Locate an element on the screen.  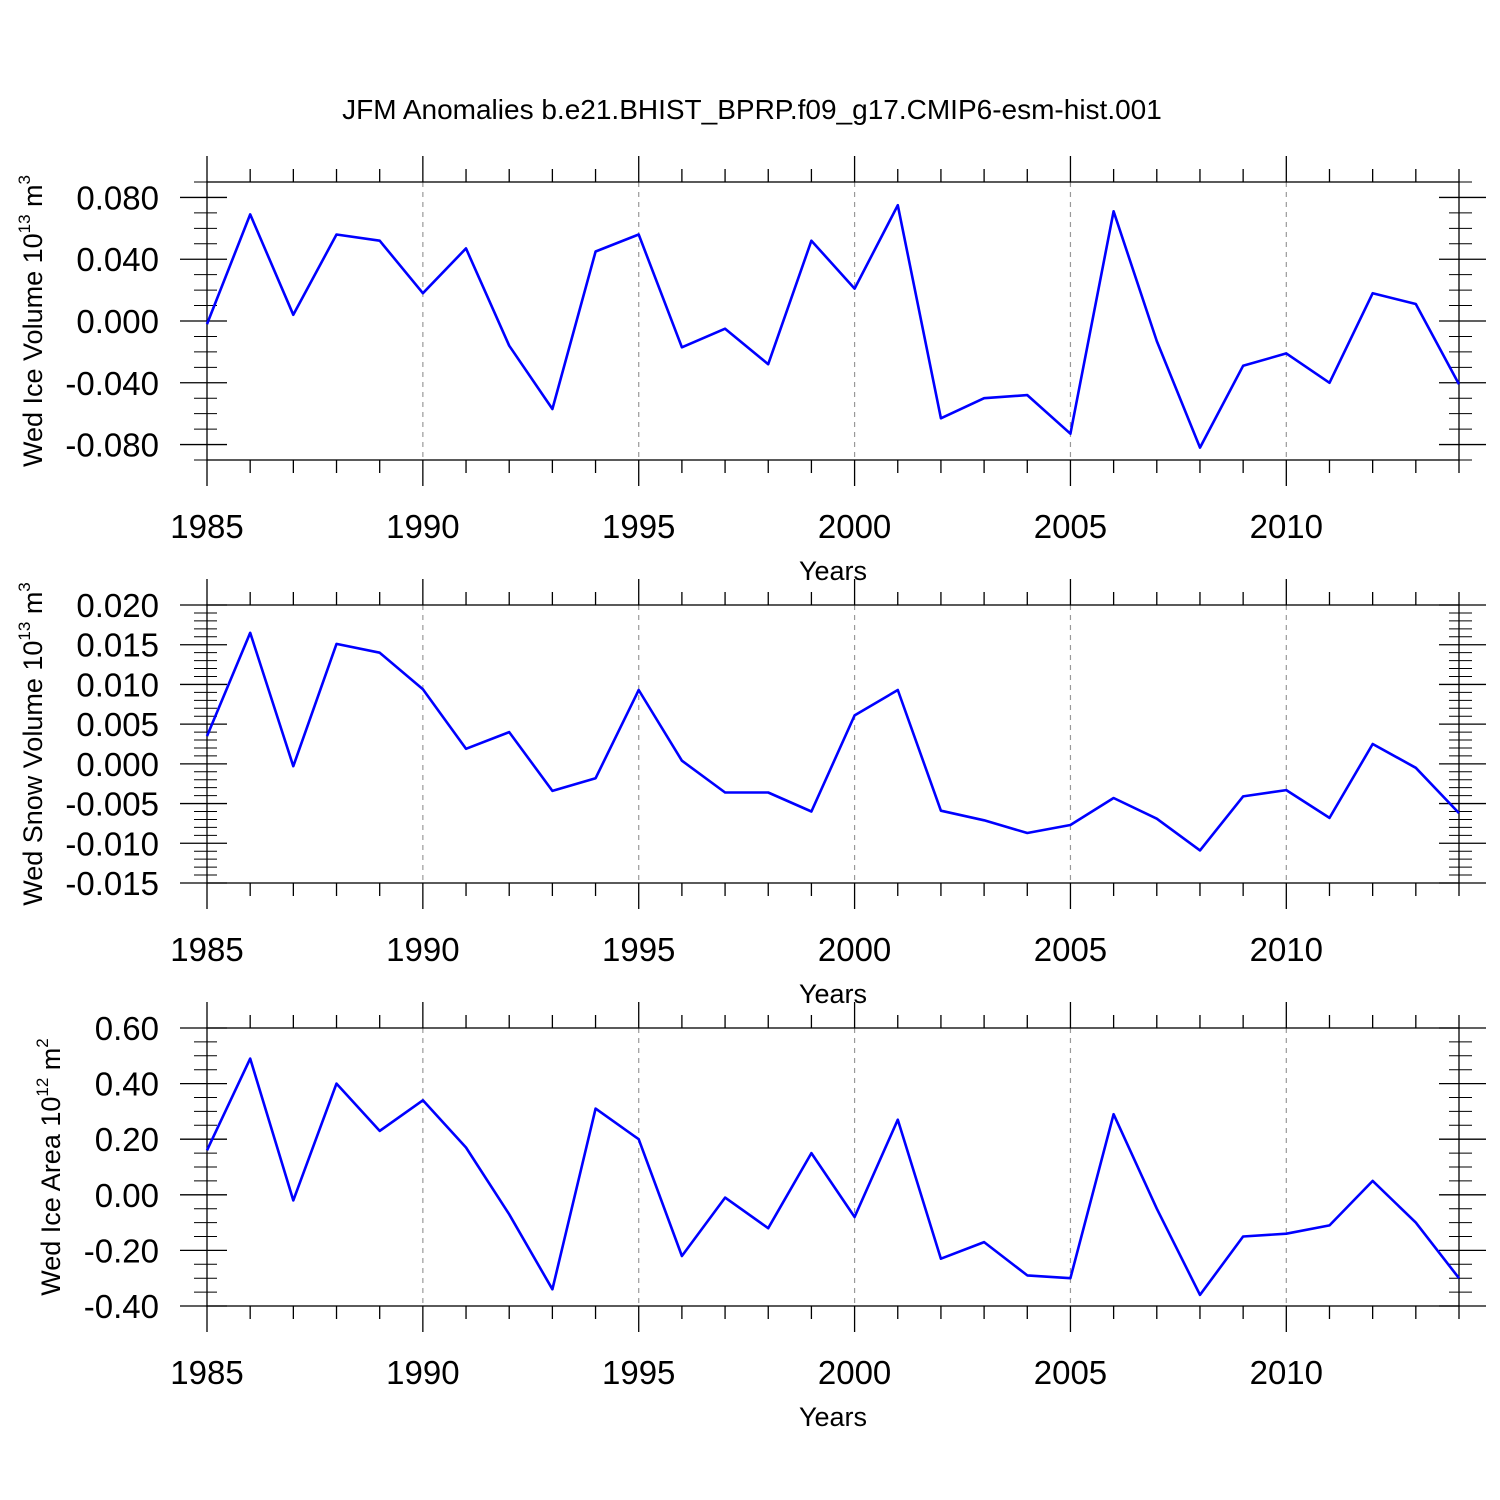
y-axis-title-exponent: 2 is located at coordinates (42, 1042).